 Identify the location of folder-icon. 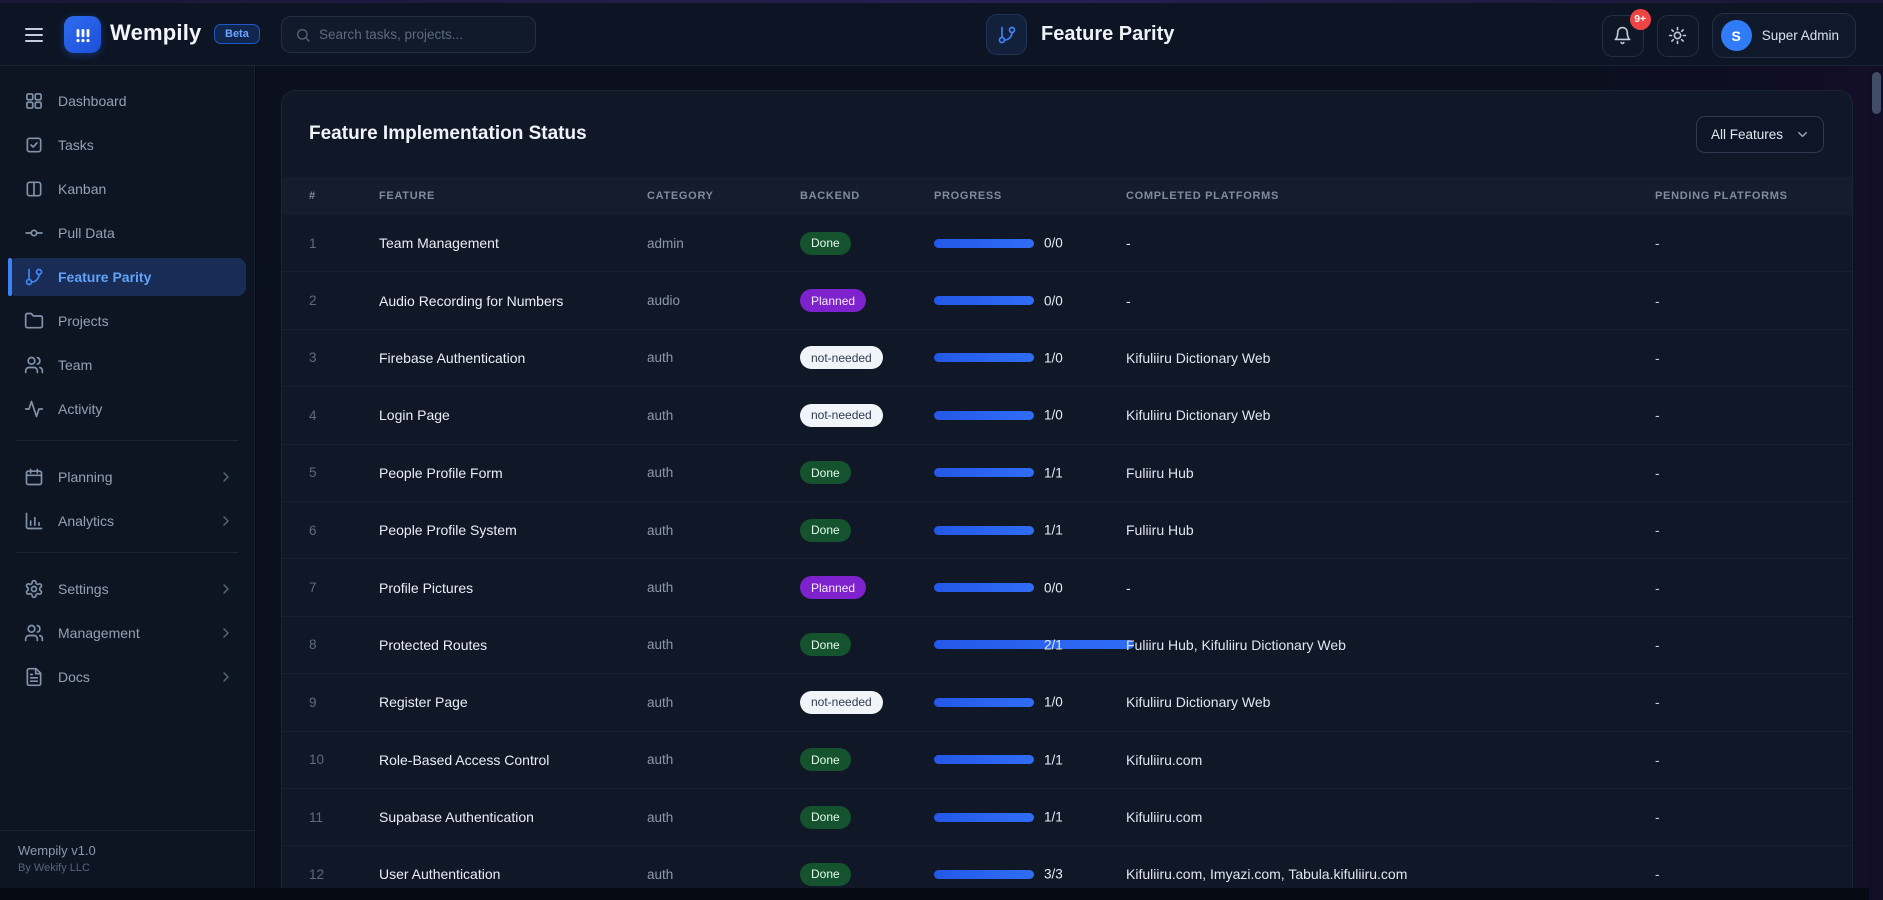
(34, 321).